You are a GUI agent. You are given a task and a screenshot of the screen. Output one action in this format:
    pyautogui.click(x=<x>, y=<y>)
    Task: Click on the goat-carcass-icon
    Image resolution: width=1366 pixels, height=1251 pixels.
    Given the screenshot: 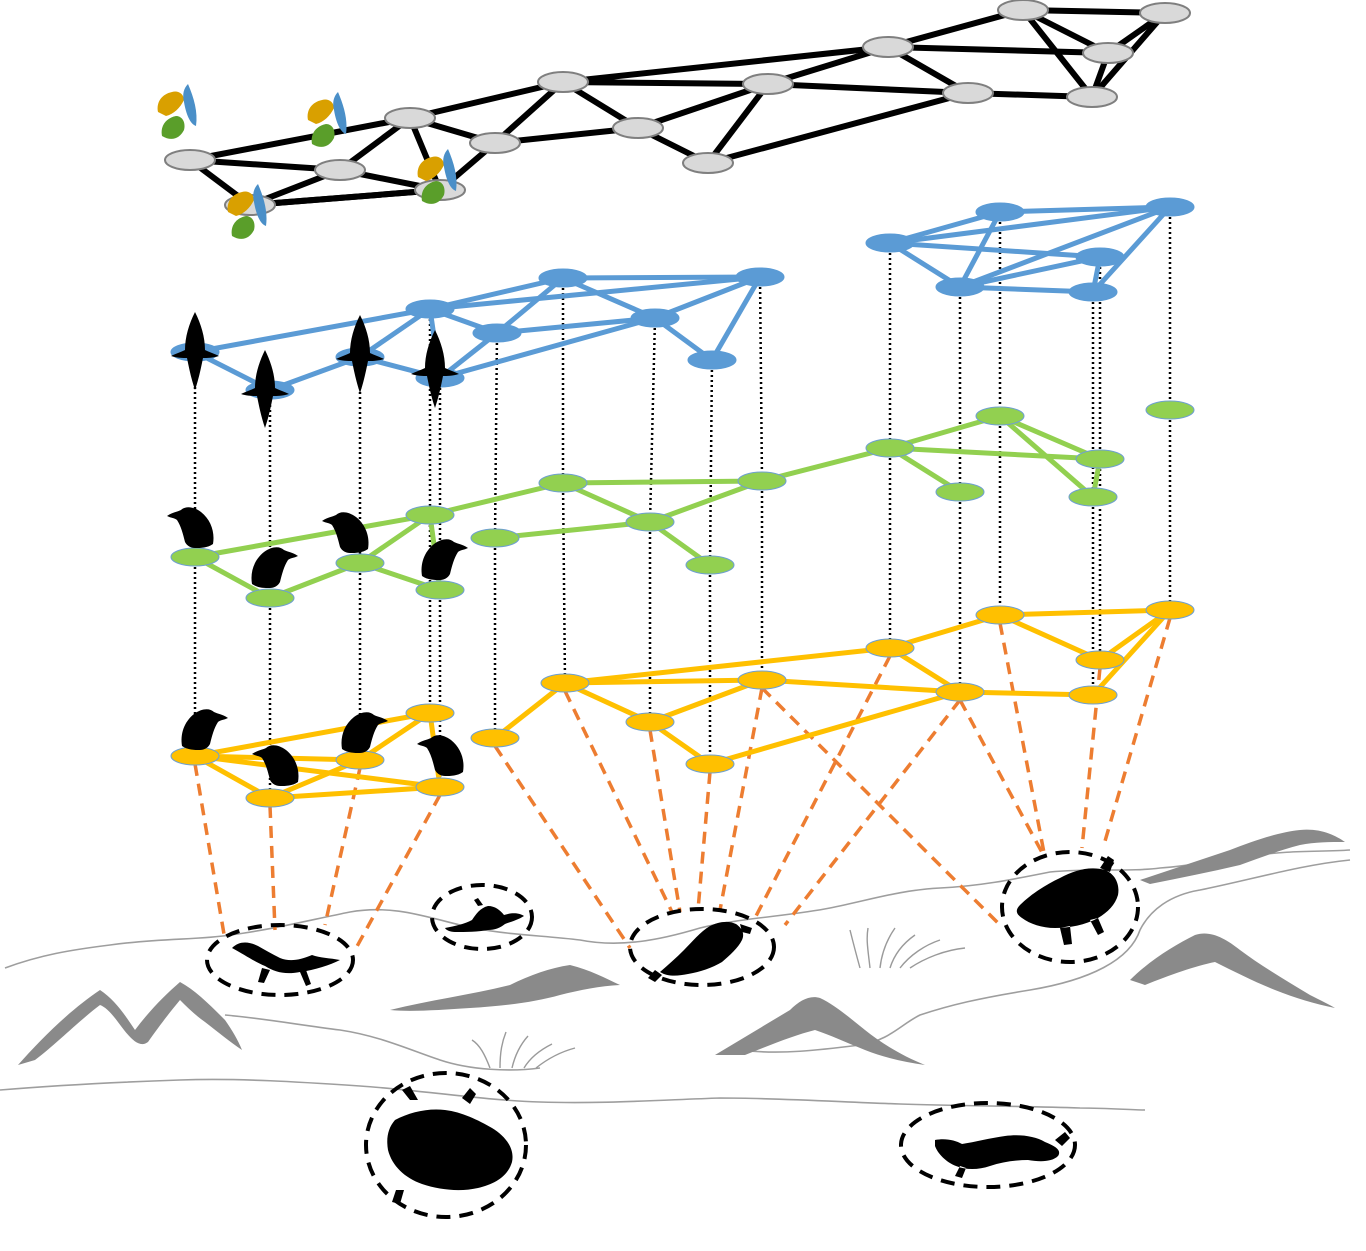 What is the action you would take?
    pyautogui.click(x=1002, y=1155)
    